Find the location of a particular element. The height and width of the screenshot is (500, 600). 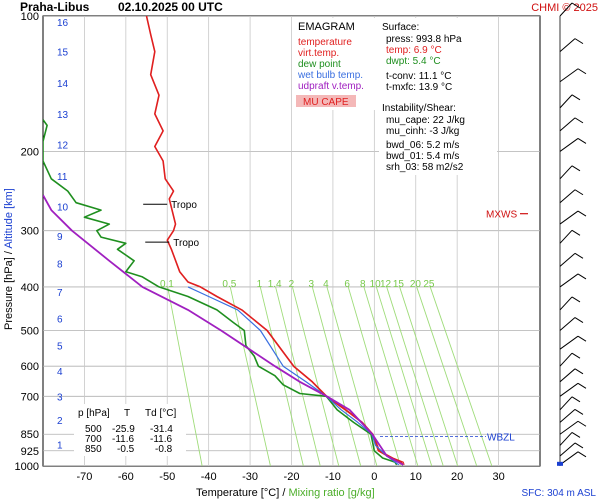

p-tick-label: 200 is located at coordinates (30, 152).